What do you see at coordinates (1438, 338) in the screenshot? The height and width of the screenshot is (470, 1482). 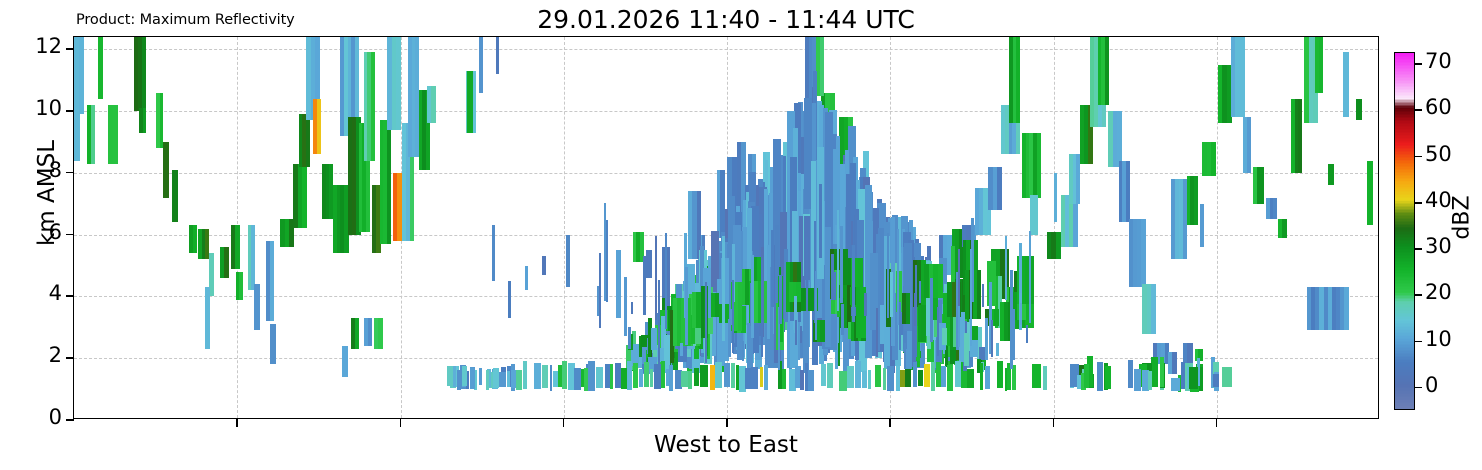 I see `colorbar-tick-label: 10` at bounding box center [1438, 338].